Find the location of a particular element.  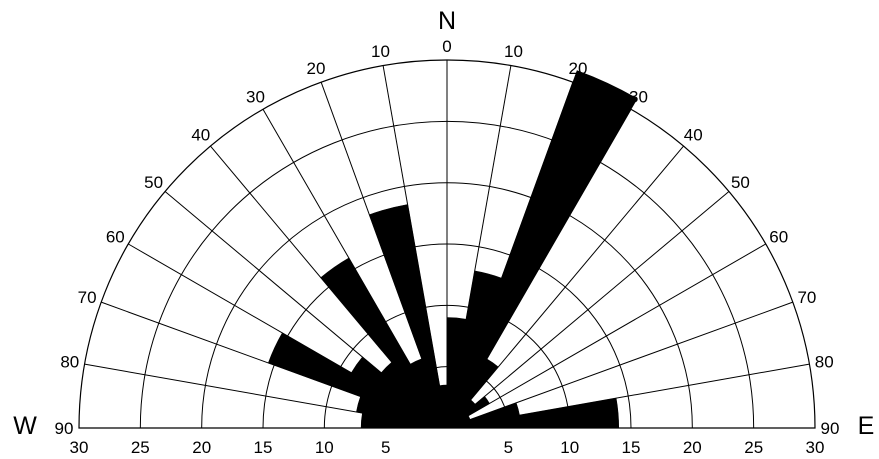

east-label: E is located at coordinates (866, 426).